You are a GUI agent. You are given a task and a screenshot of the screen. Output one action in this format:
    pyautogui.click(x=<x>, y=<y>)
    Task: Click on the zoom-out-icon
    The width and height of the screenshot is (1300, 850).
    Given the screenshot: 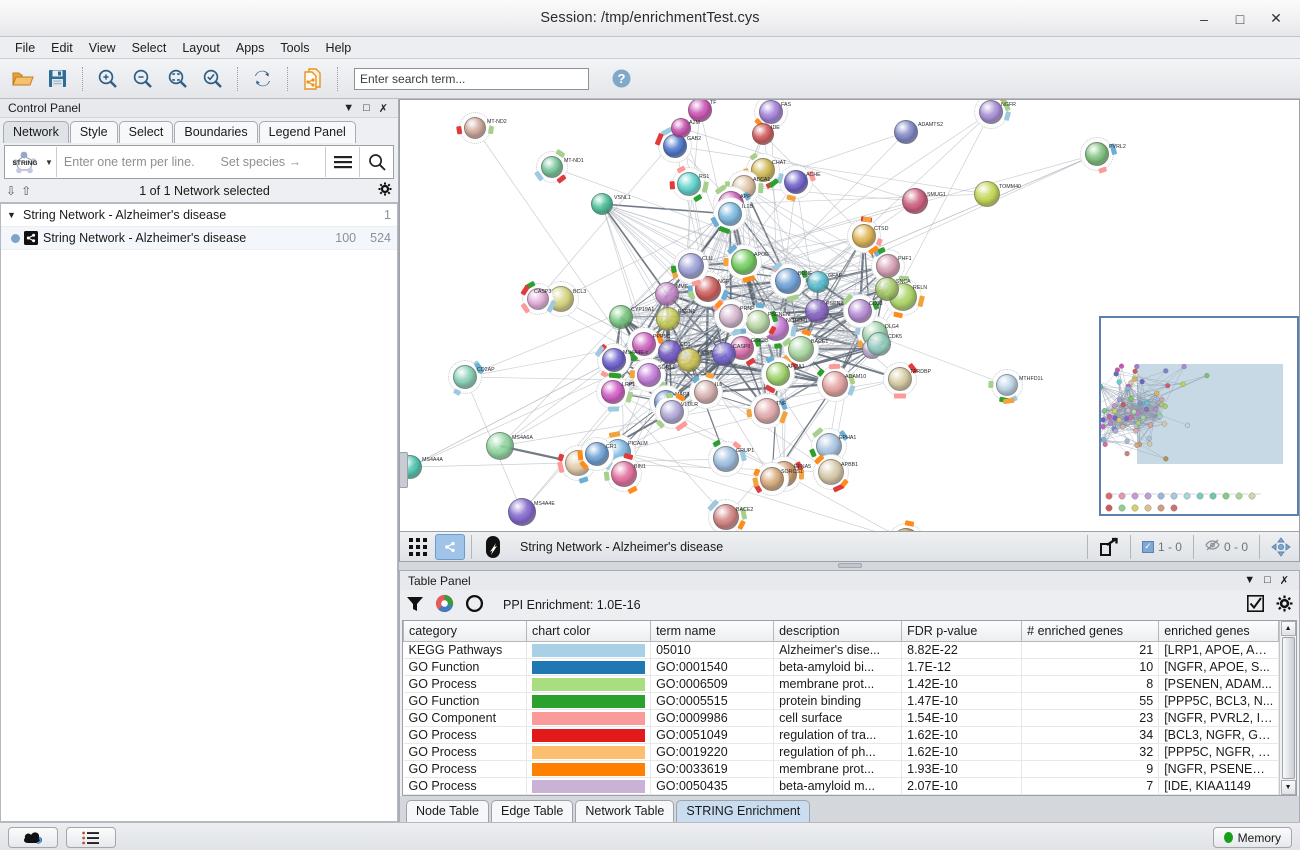 What is the action you would take?
    pyautogui.click(x=142, y=79)
    